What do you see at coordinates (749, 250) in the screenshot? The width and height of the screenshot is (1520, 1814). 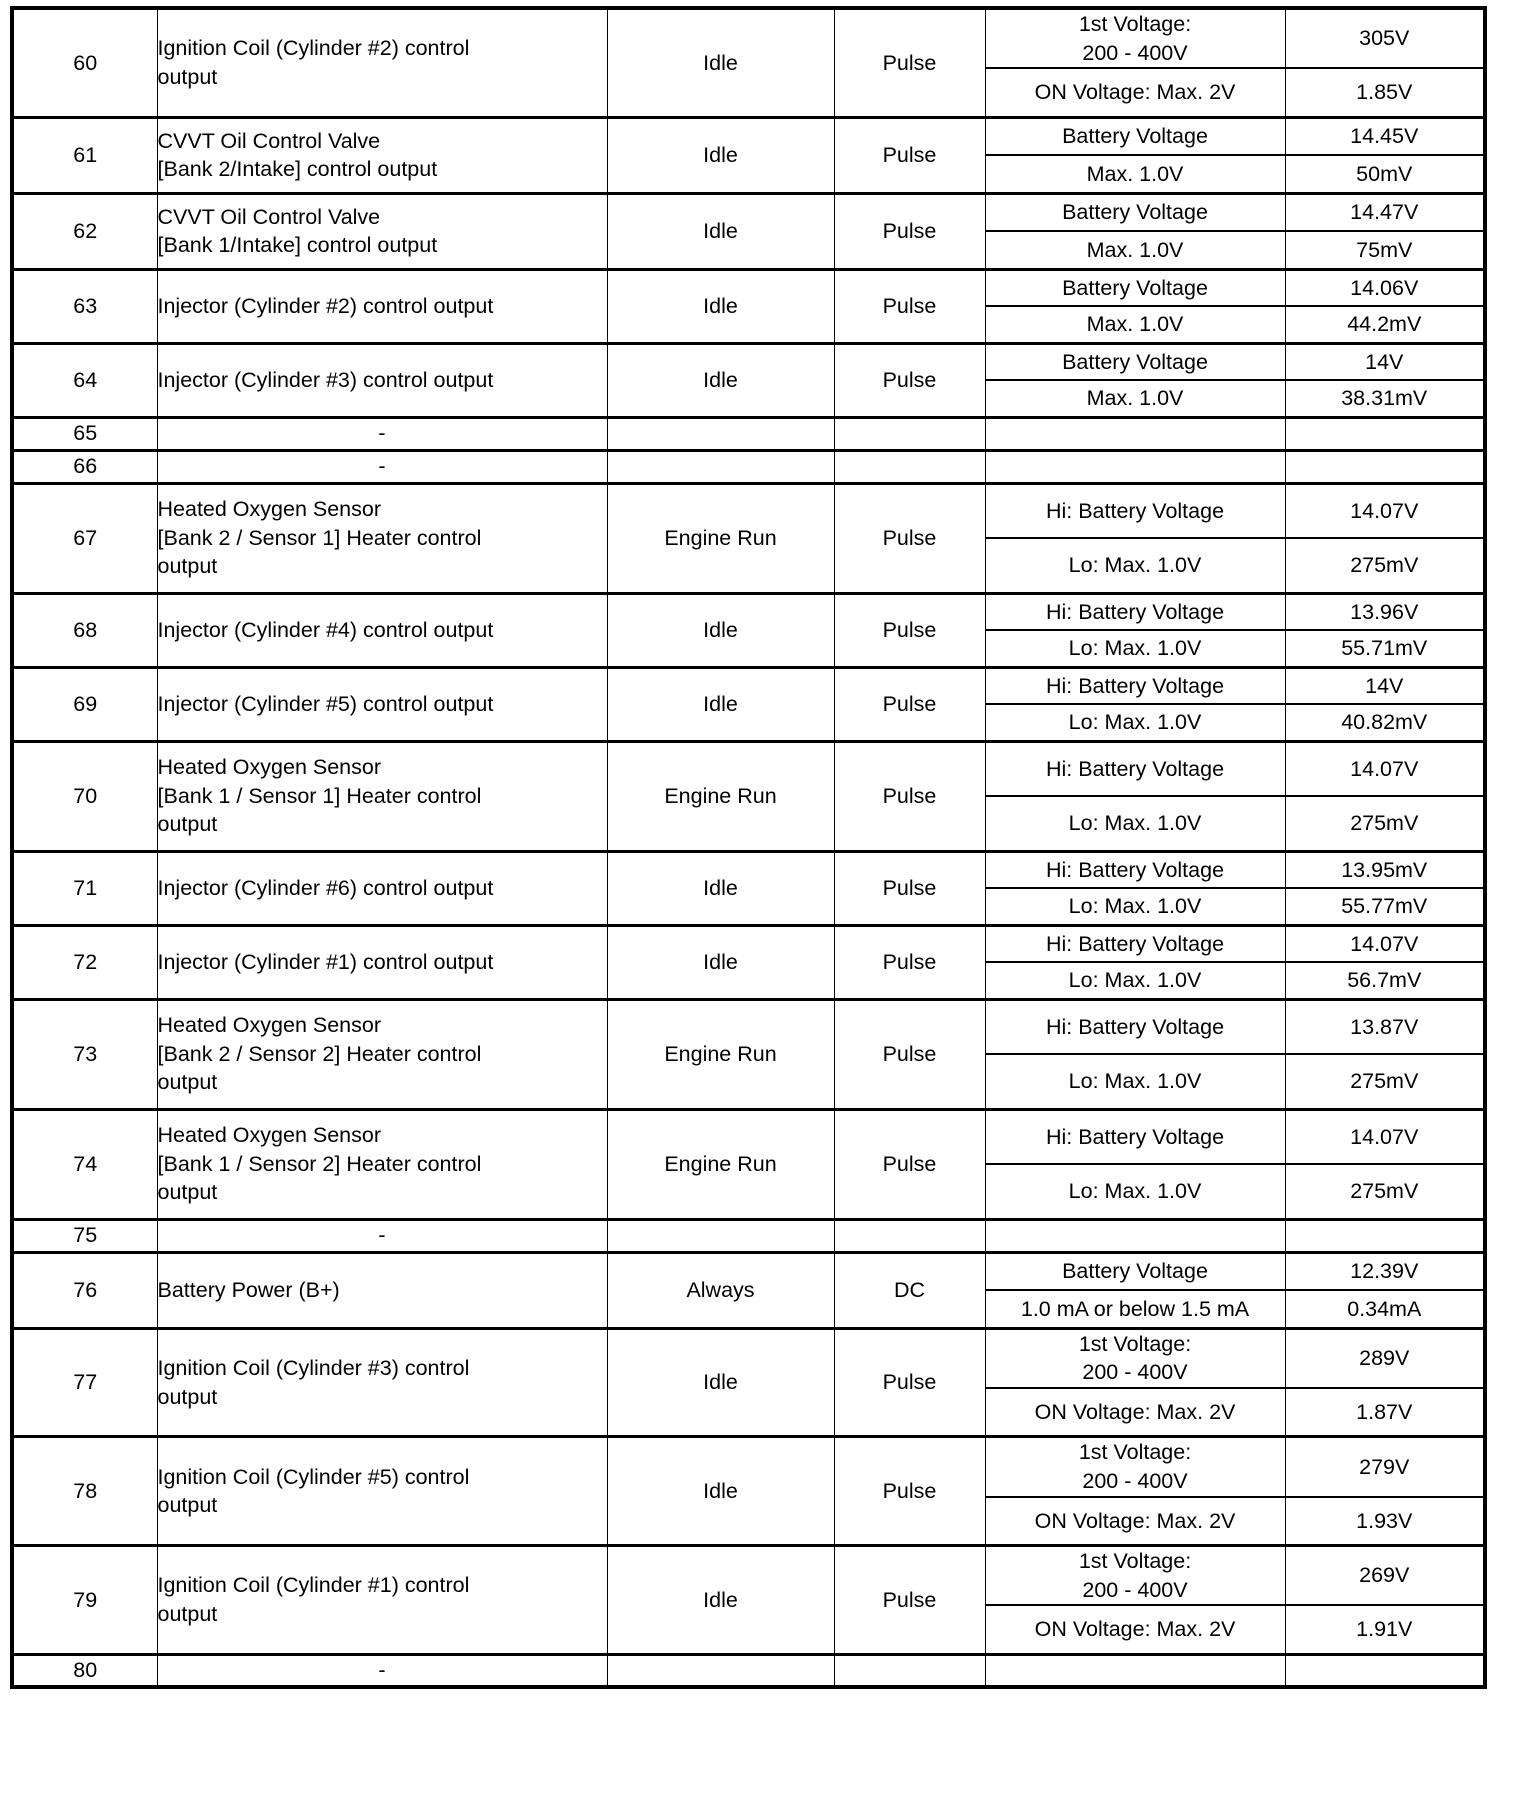 I see `table-row: Max. 1.0V 75mV` at bounding box center [749, 250].